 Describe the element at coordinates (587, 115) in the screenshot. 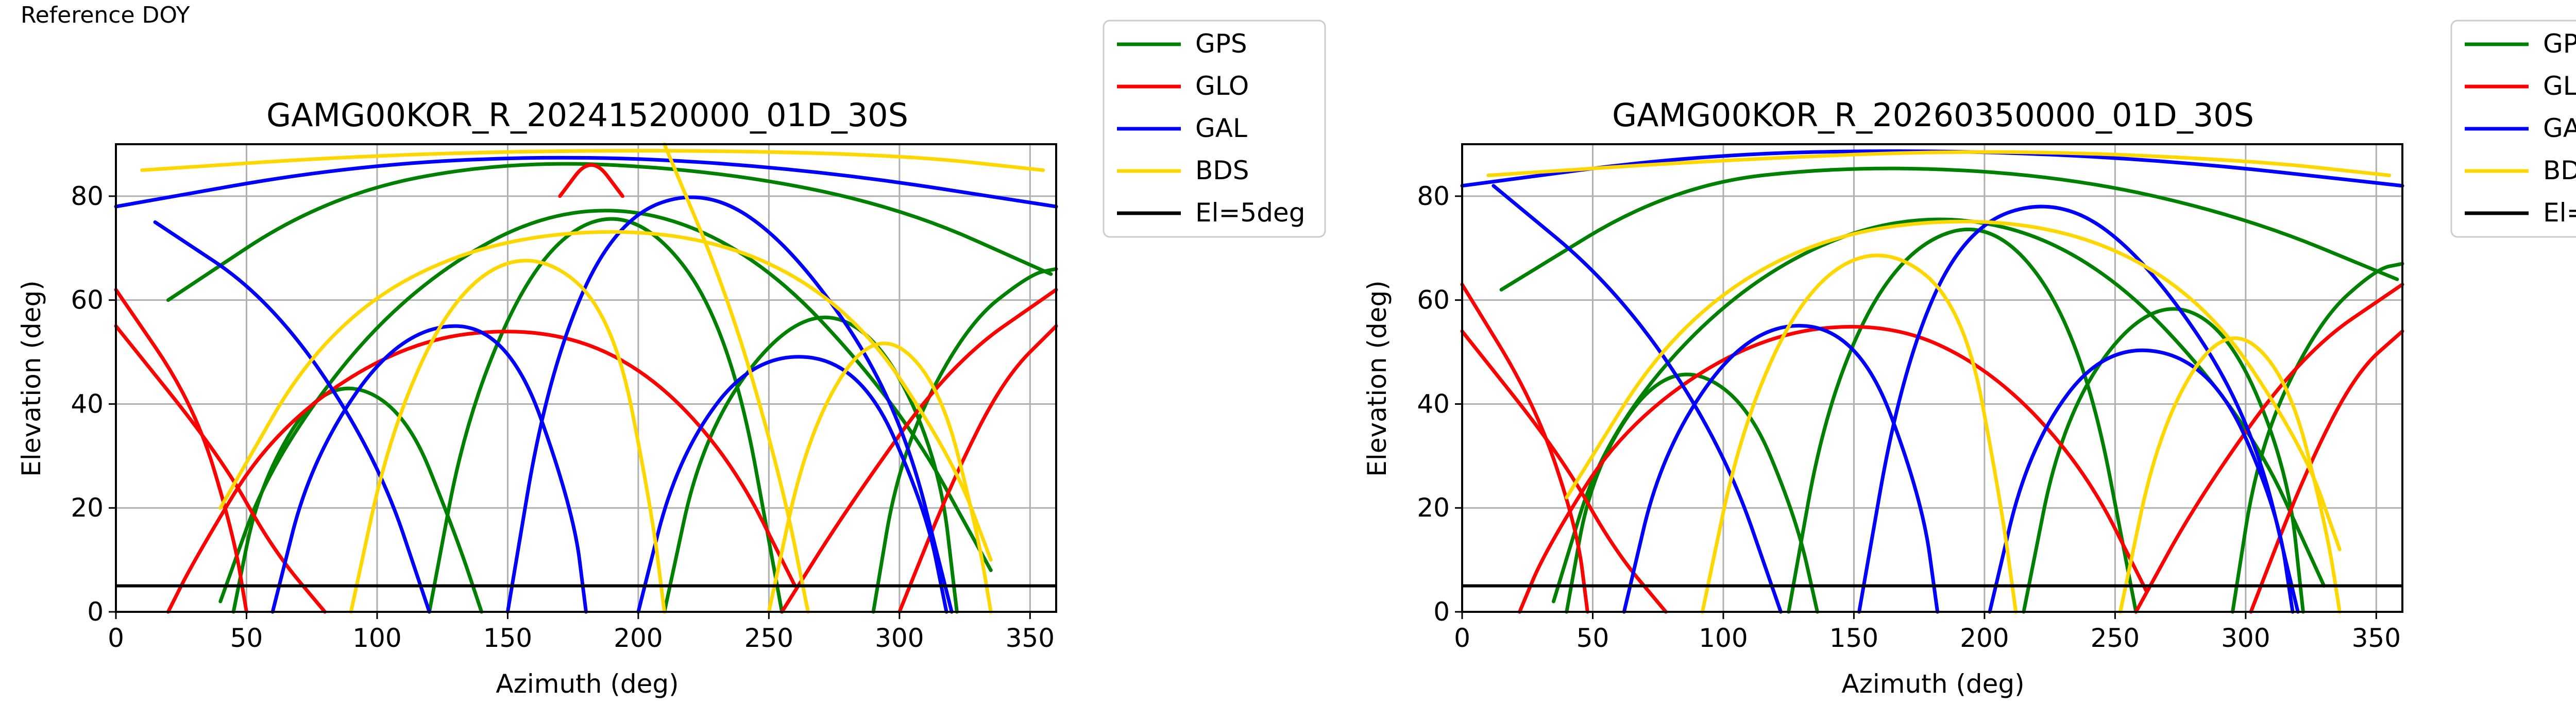

I see `chart-title: GAMG00KOR_R_20241520000_01D_30S` at that location.